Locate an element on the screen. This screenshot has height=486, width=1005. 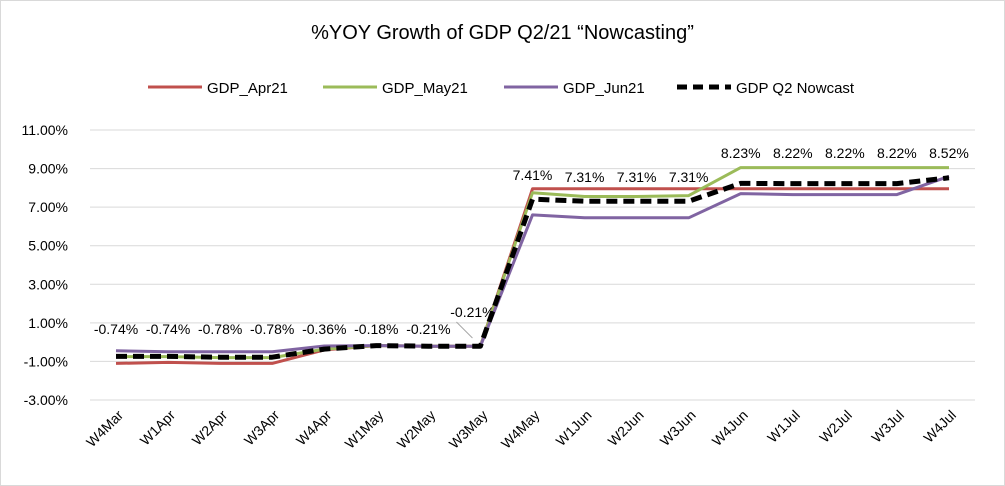
x-tick-label: W2Jun is located at coordinates (626, 428).